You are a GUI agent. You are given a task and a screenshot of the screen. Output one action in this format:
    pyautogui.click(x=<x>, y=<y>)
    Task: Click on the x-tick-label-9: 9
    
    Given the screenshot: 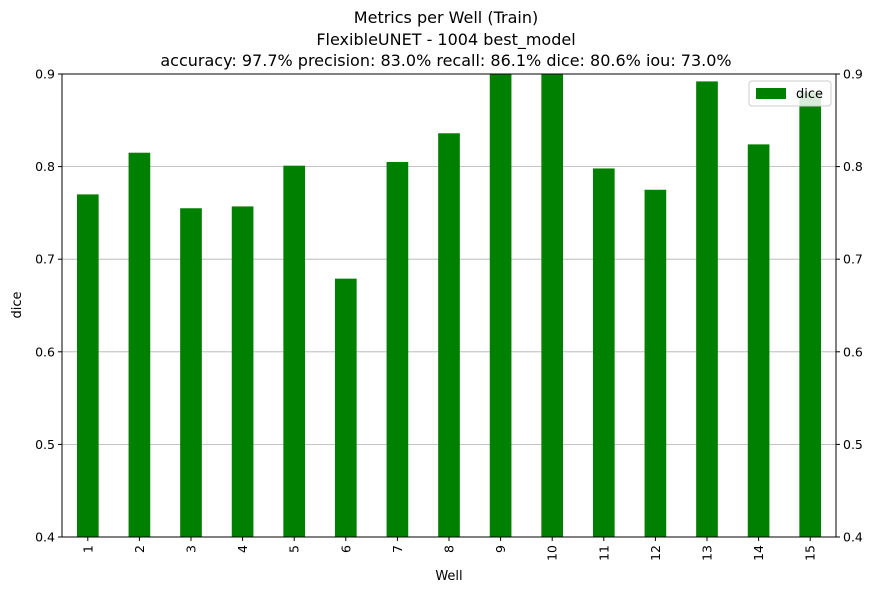 What is the action you would take?
    pyautogui.click(x=500, y=549)
    